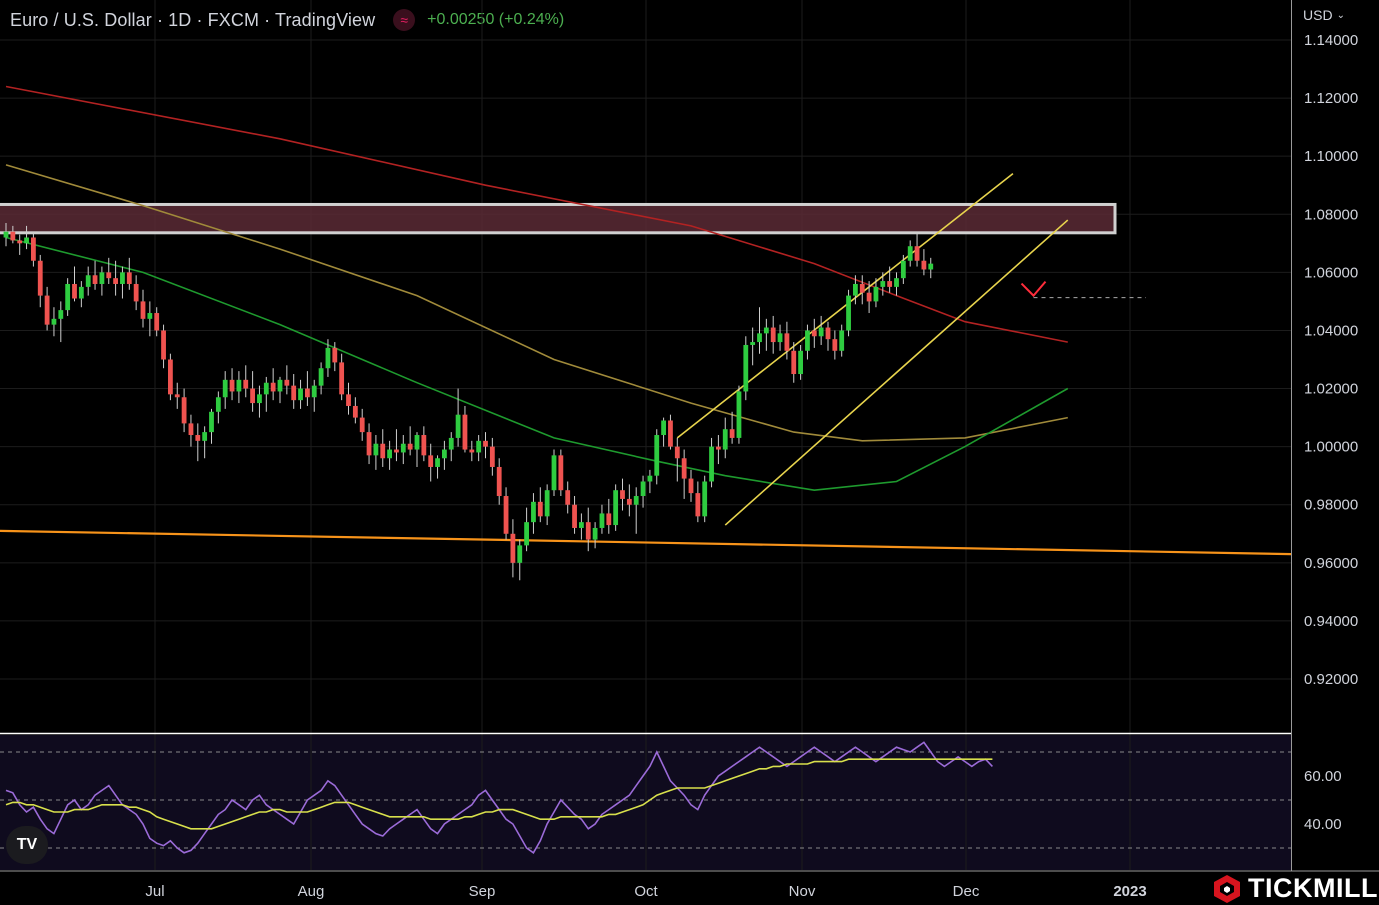 The image size is (1379, 905). Describe the element at coordinates (1313, 888) in the screenshot. I see `brand-name: TICKMILL` at that location.